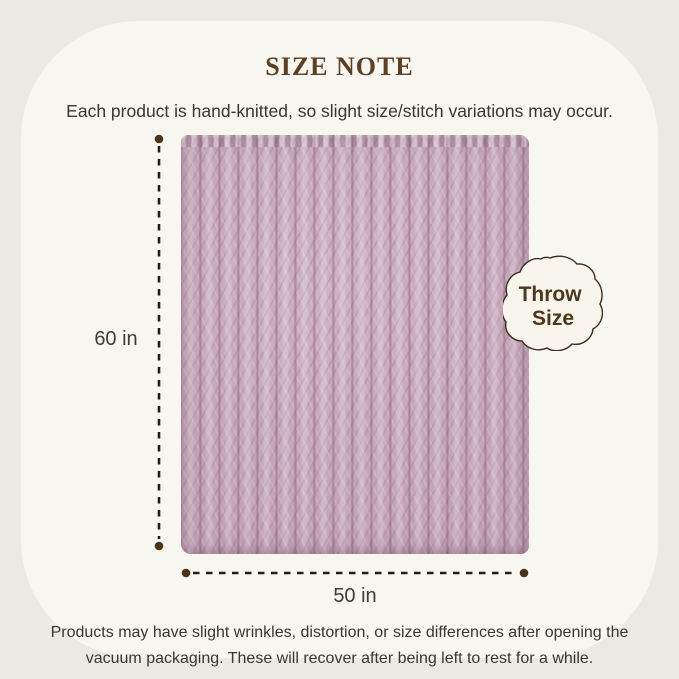 Image resolution: width=679 pixels, height=679 pixels. I want to click on dimension-dot-left, so click(186, 573).